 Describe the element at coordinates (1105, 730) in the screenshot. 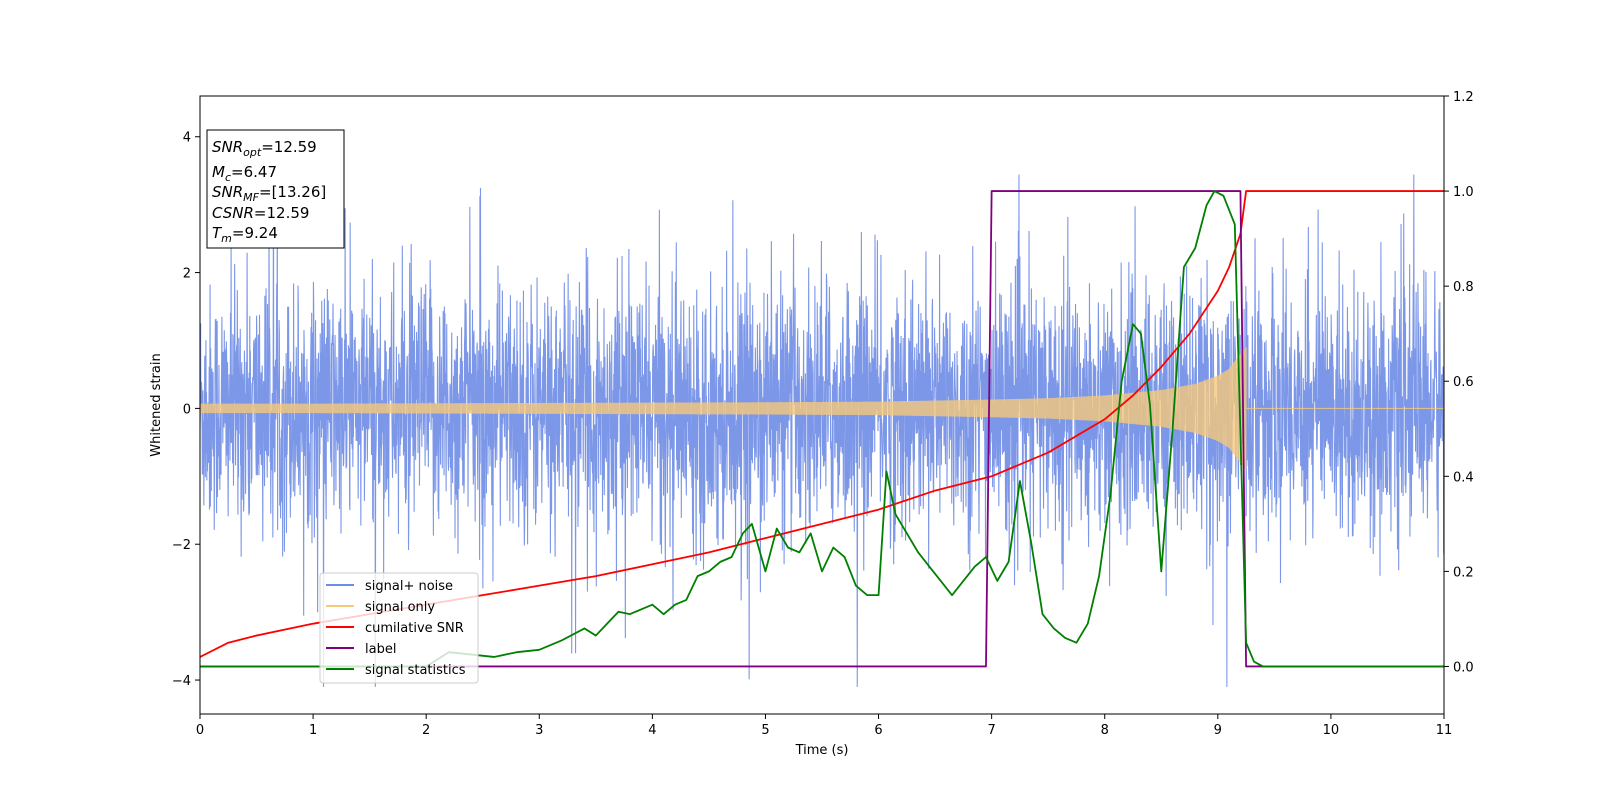

I see `x-tick-label: 8` at that location.